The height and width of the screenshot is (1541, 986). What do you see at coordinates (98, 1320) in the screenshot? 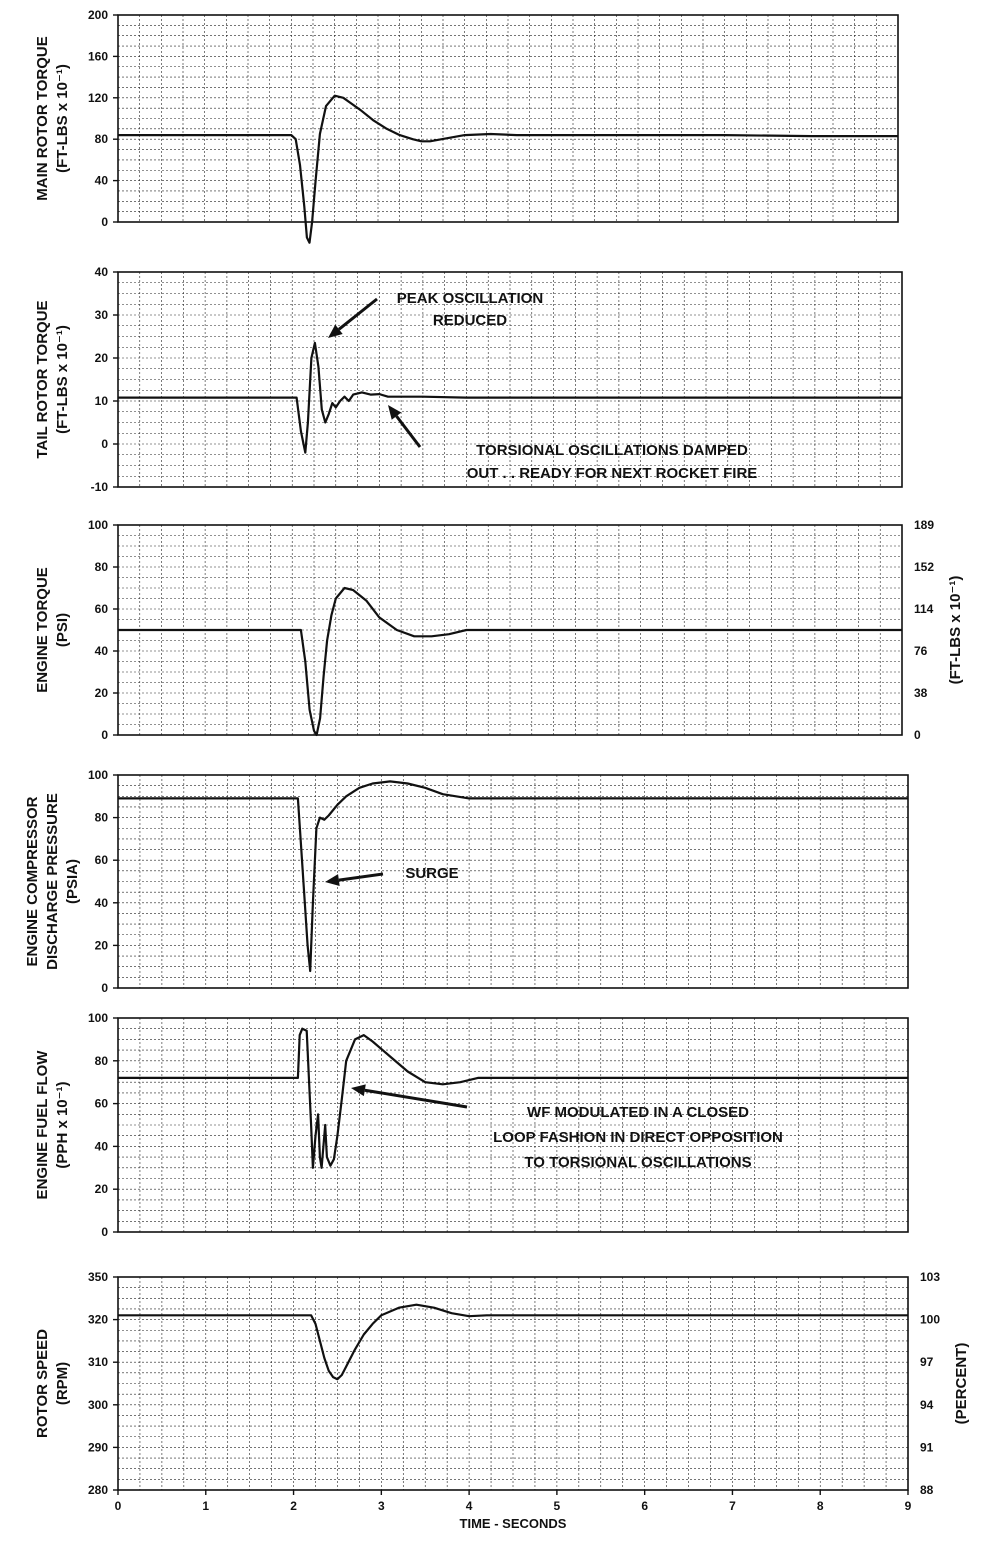
I see `y-tick-label: 320` at bounding box center [98, 1320].